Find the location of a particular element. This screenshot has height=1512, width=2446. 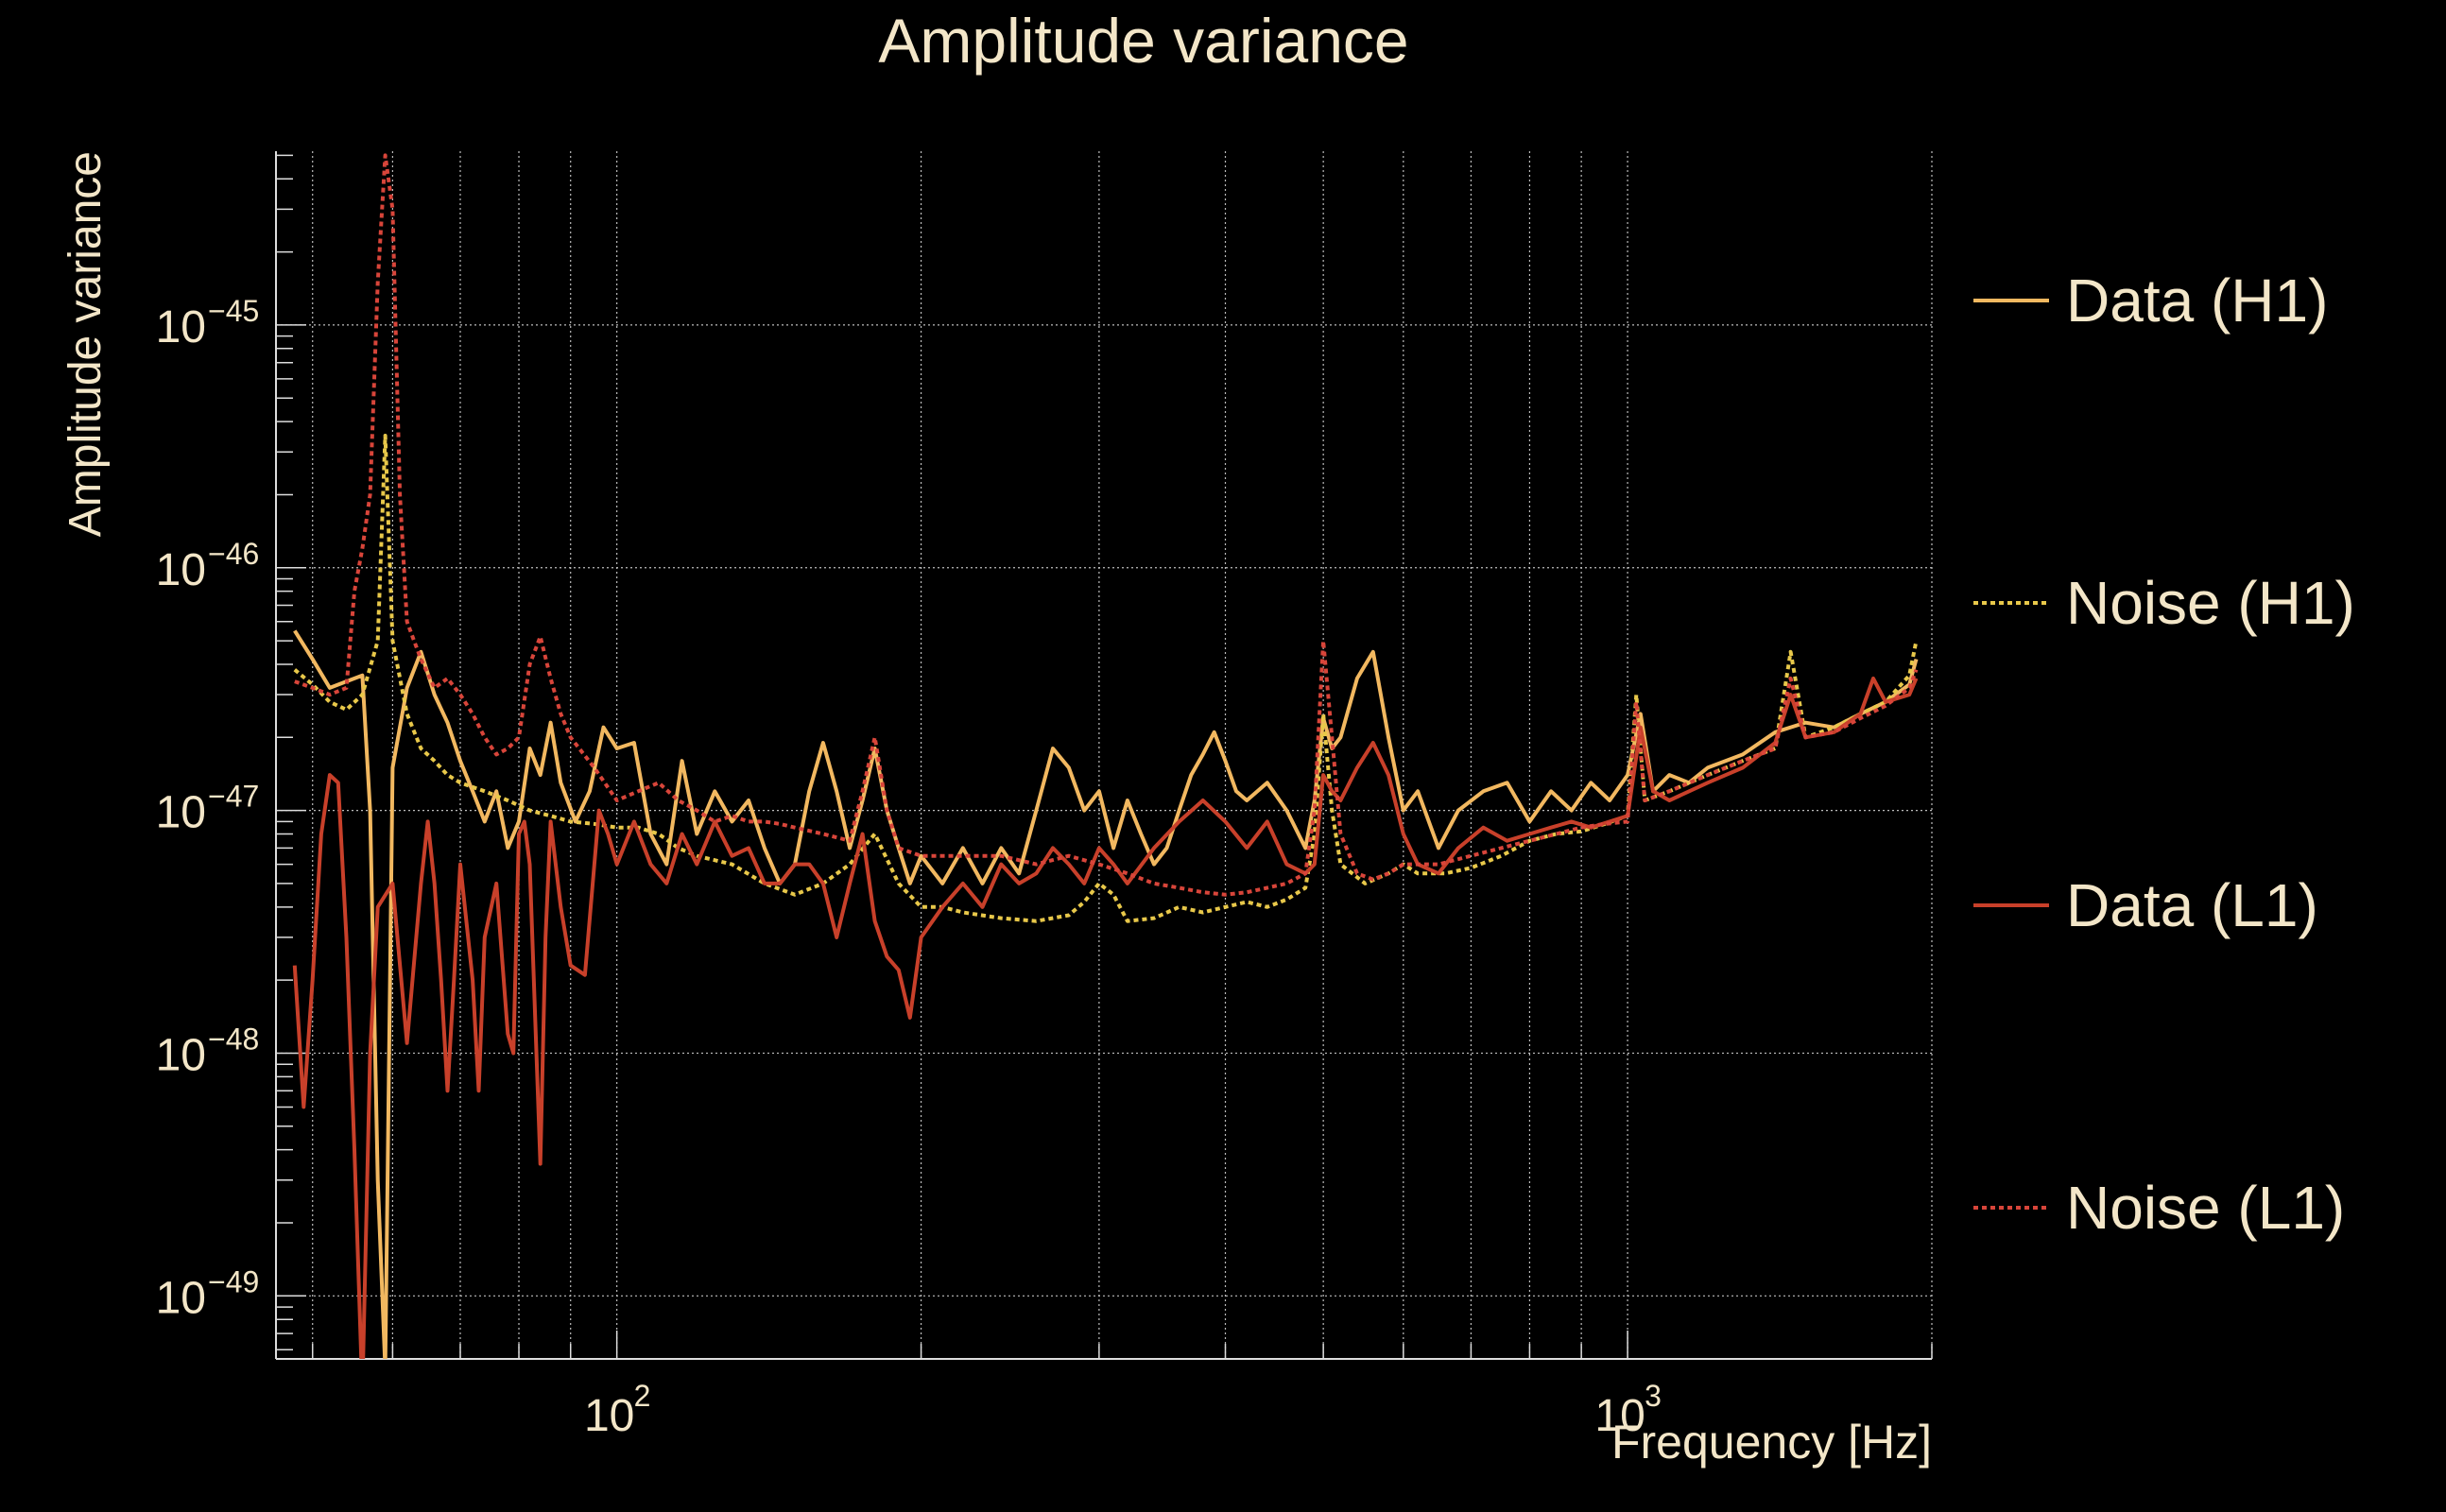

legend-label: Data (L1) is located at coordinates (2192, 905).